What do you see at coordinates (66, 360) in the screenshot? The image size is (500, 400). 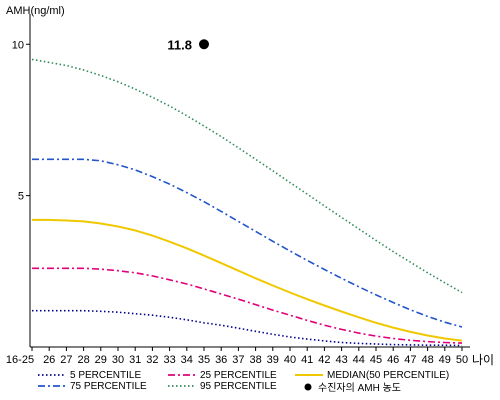 I see `x-tick-label: 27` at bounding box center [66, 360].